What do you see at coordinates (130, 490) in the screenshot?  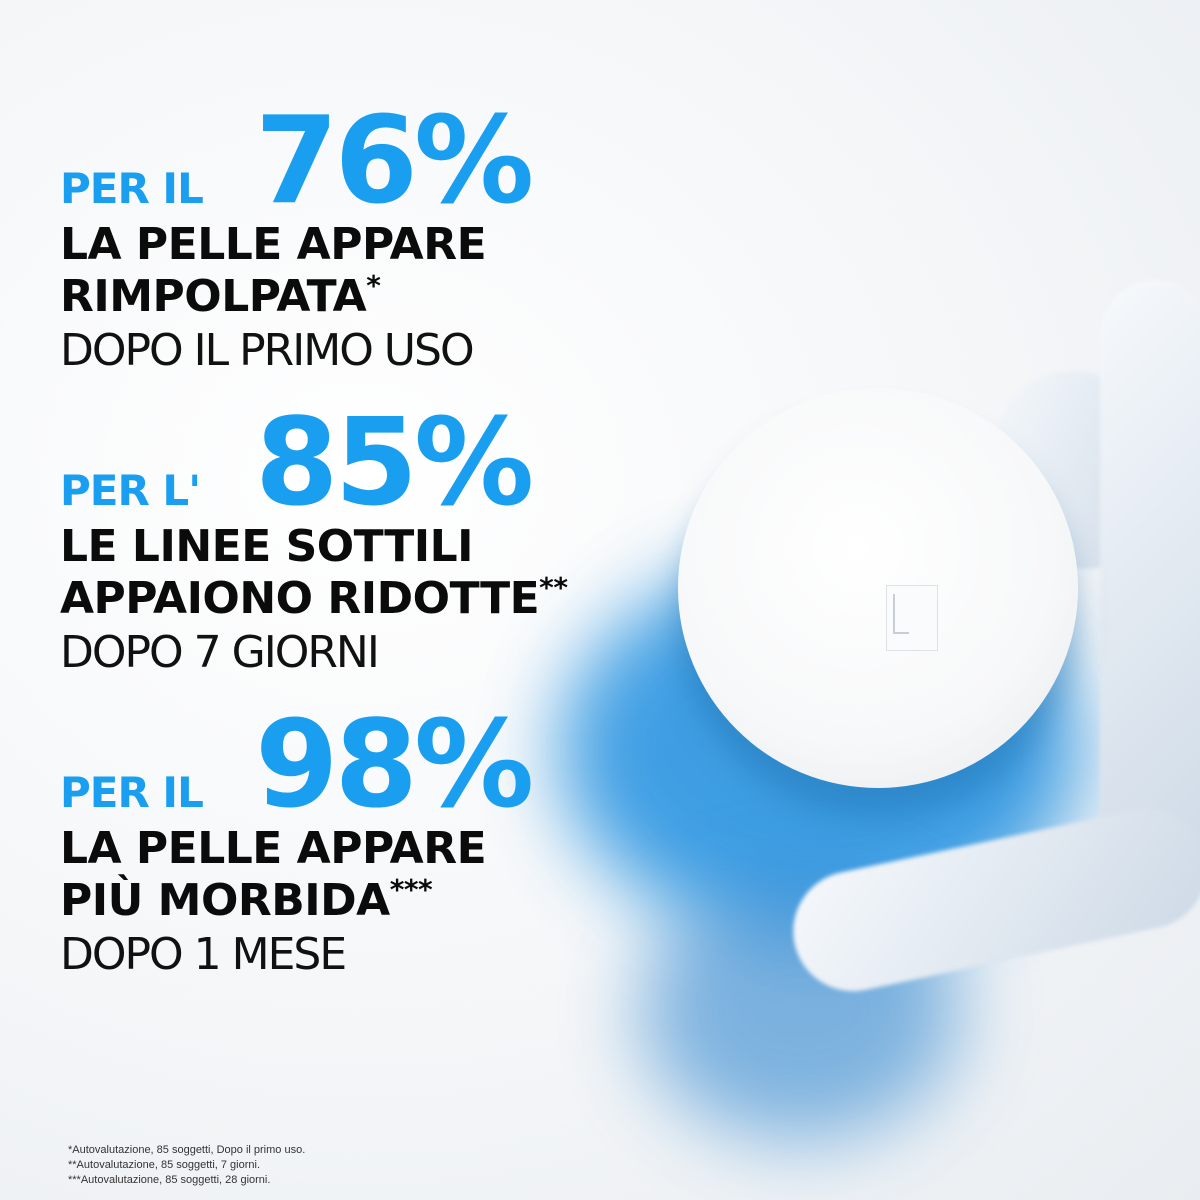 I see `stat-prefix: PER L'` at bounding box center [130, 490].